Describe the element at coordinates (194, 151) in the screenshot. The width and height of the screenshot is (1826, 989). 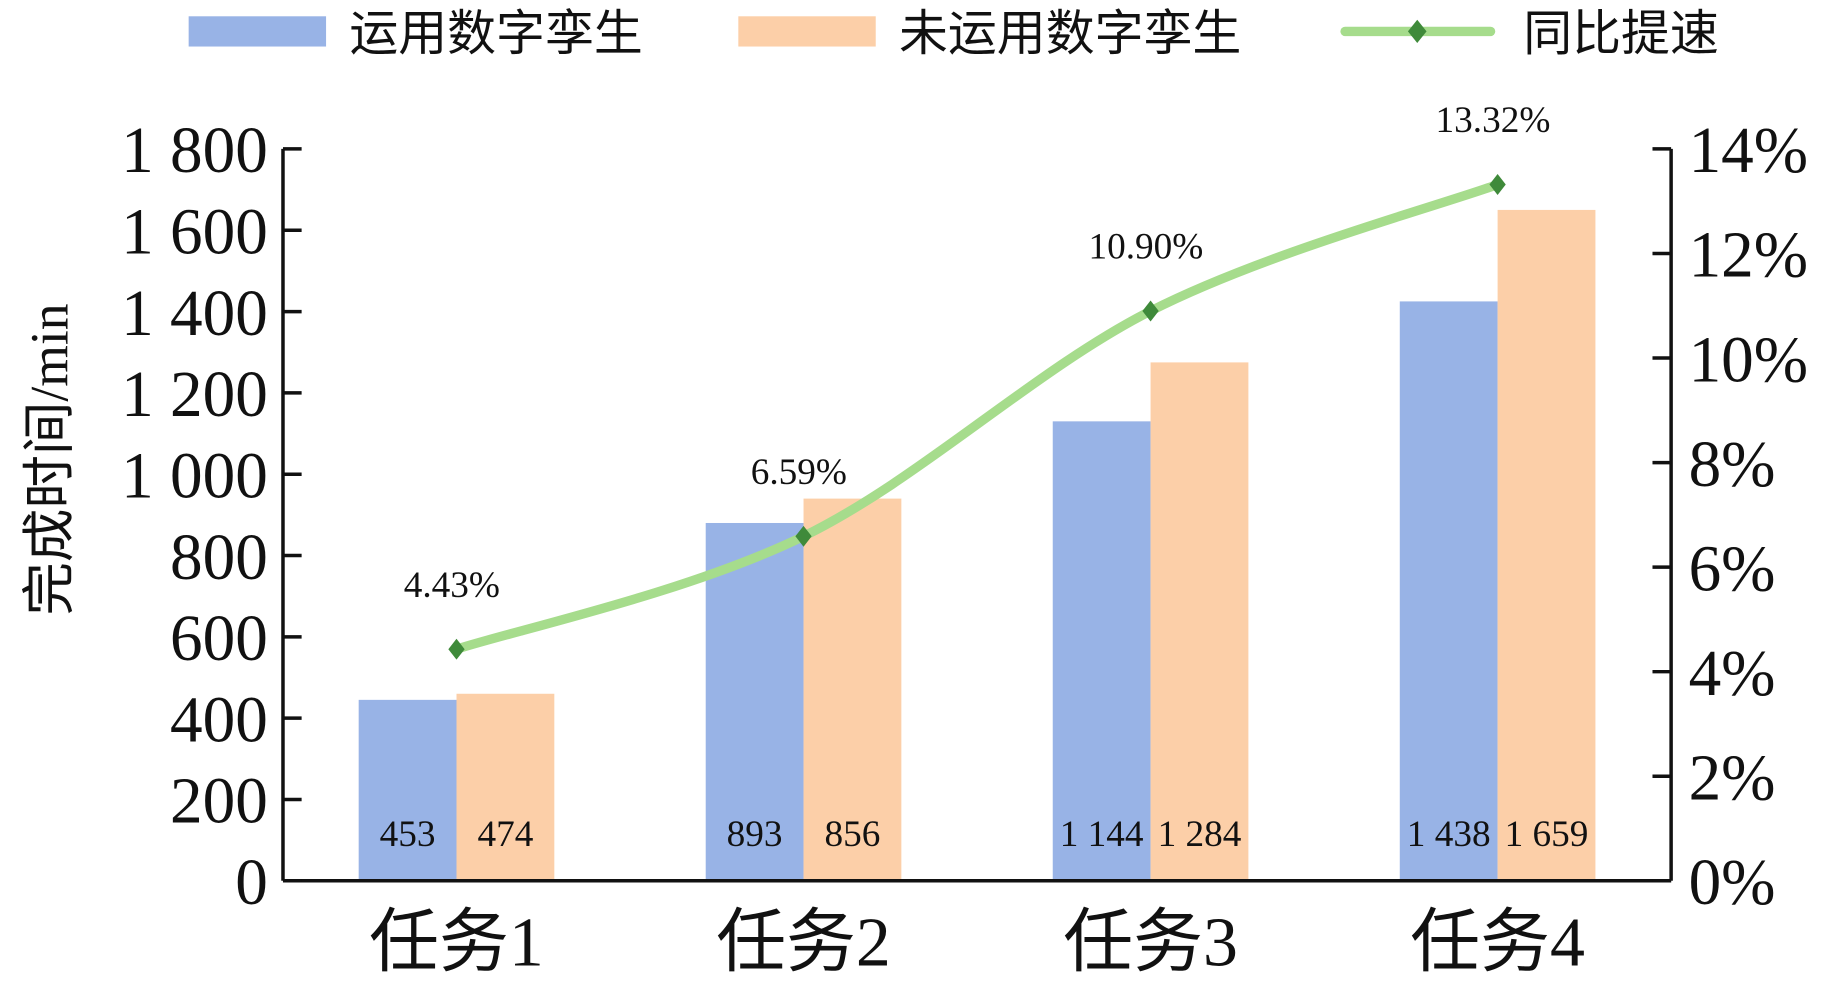
I see `y-tick-label-left: 1 800` at that location.